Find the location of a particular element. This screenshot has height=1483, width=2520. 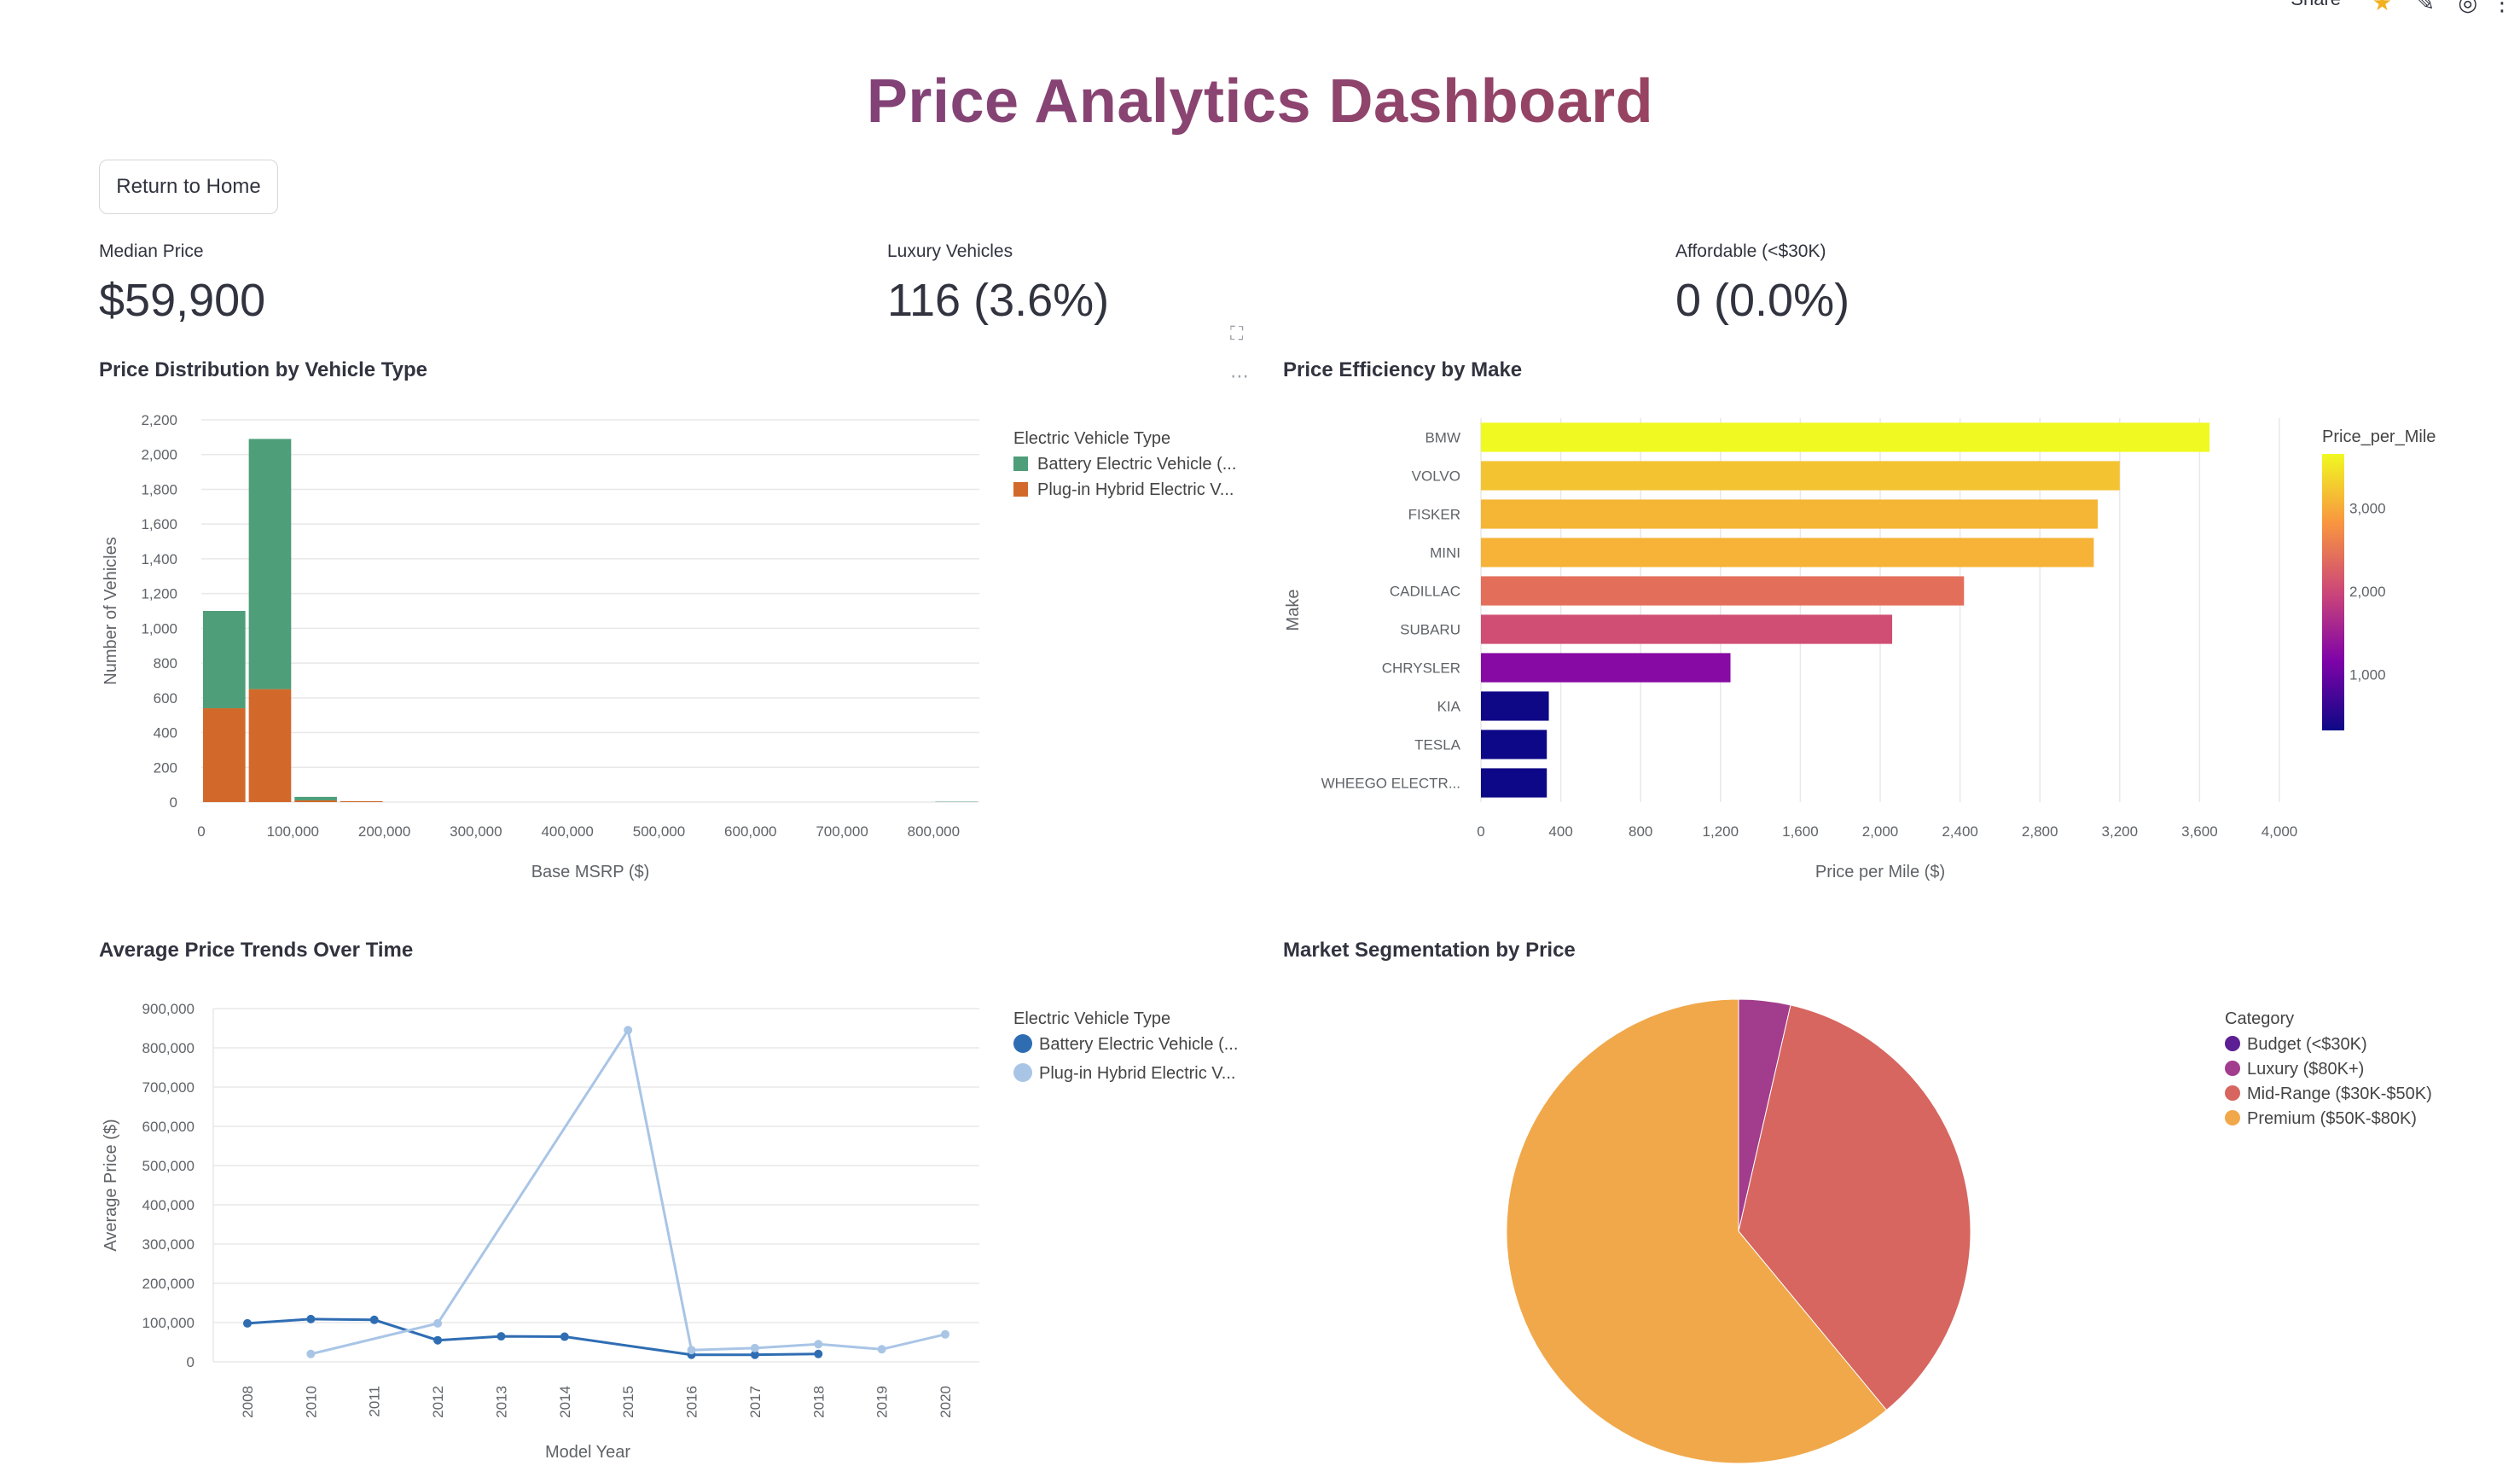

colorbar is located at coordinates (2333, 592).